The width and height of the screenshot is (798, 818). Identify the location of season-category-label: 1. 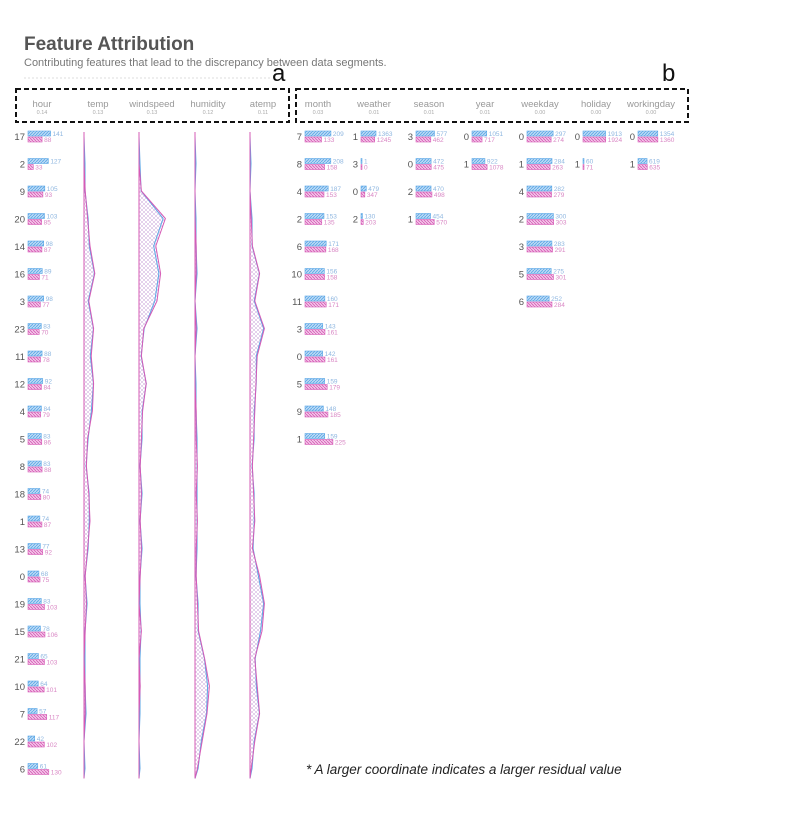
(410, 220).